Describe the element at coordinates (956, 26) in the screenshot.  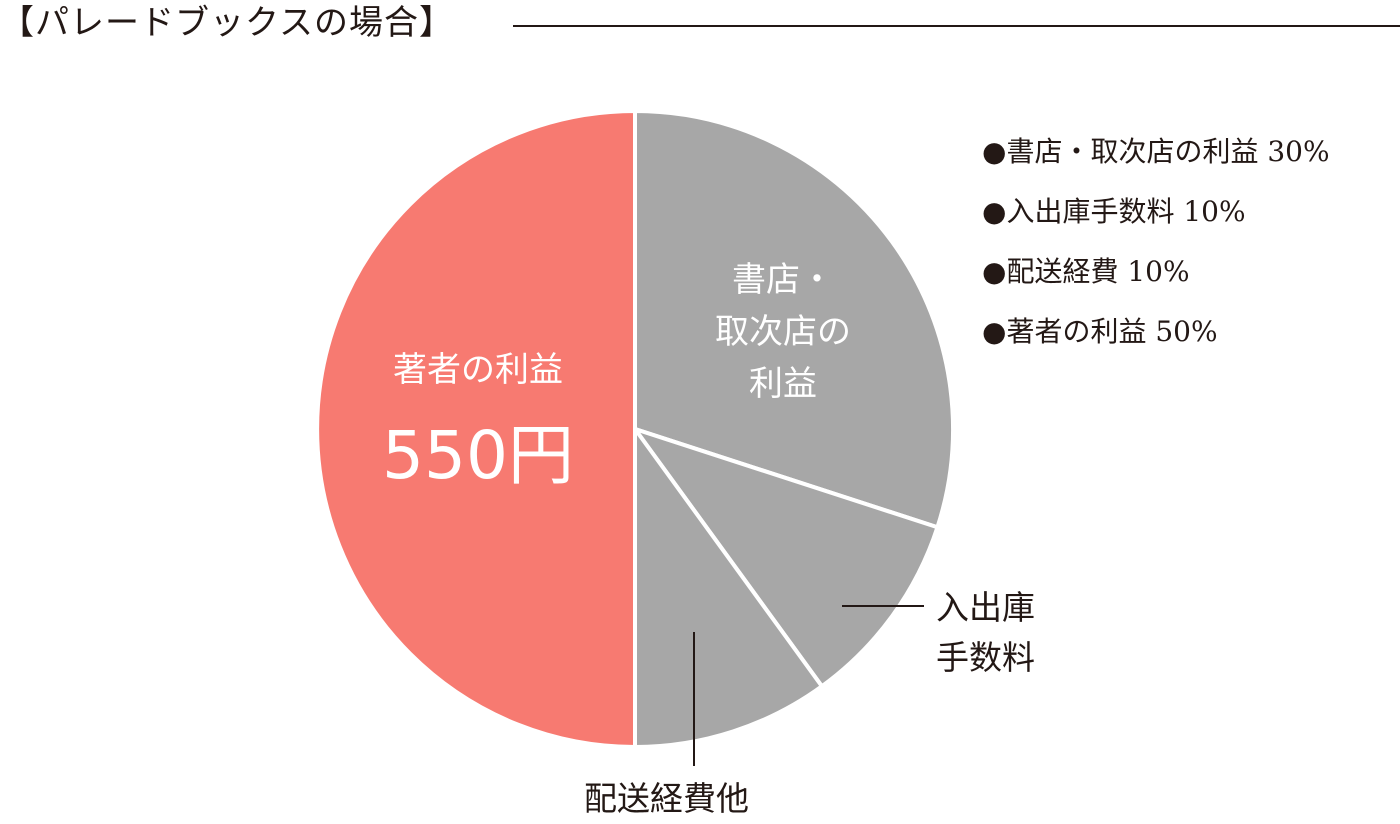
I see `title-rule` at that location.